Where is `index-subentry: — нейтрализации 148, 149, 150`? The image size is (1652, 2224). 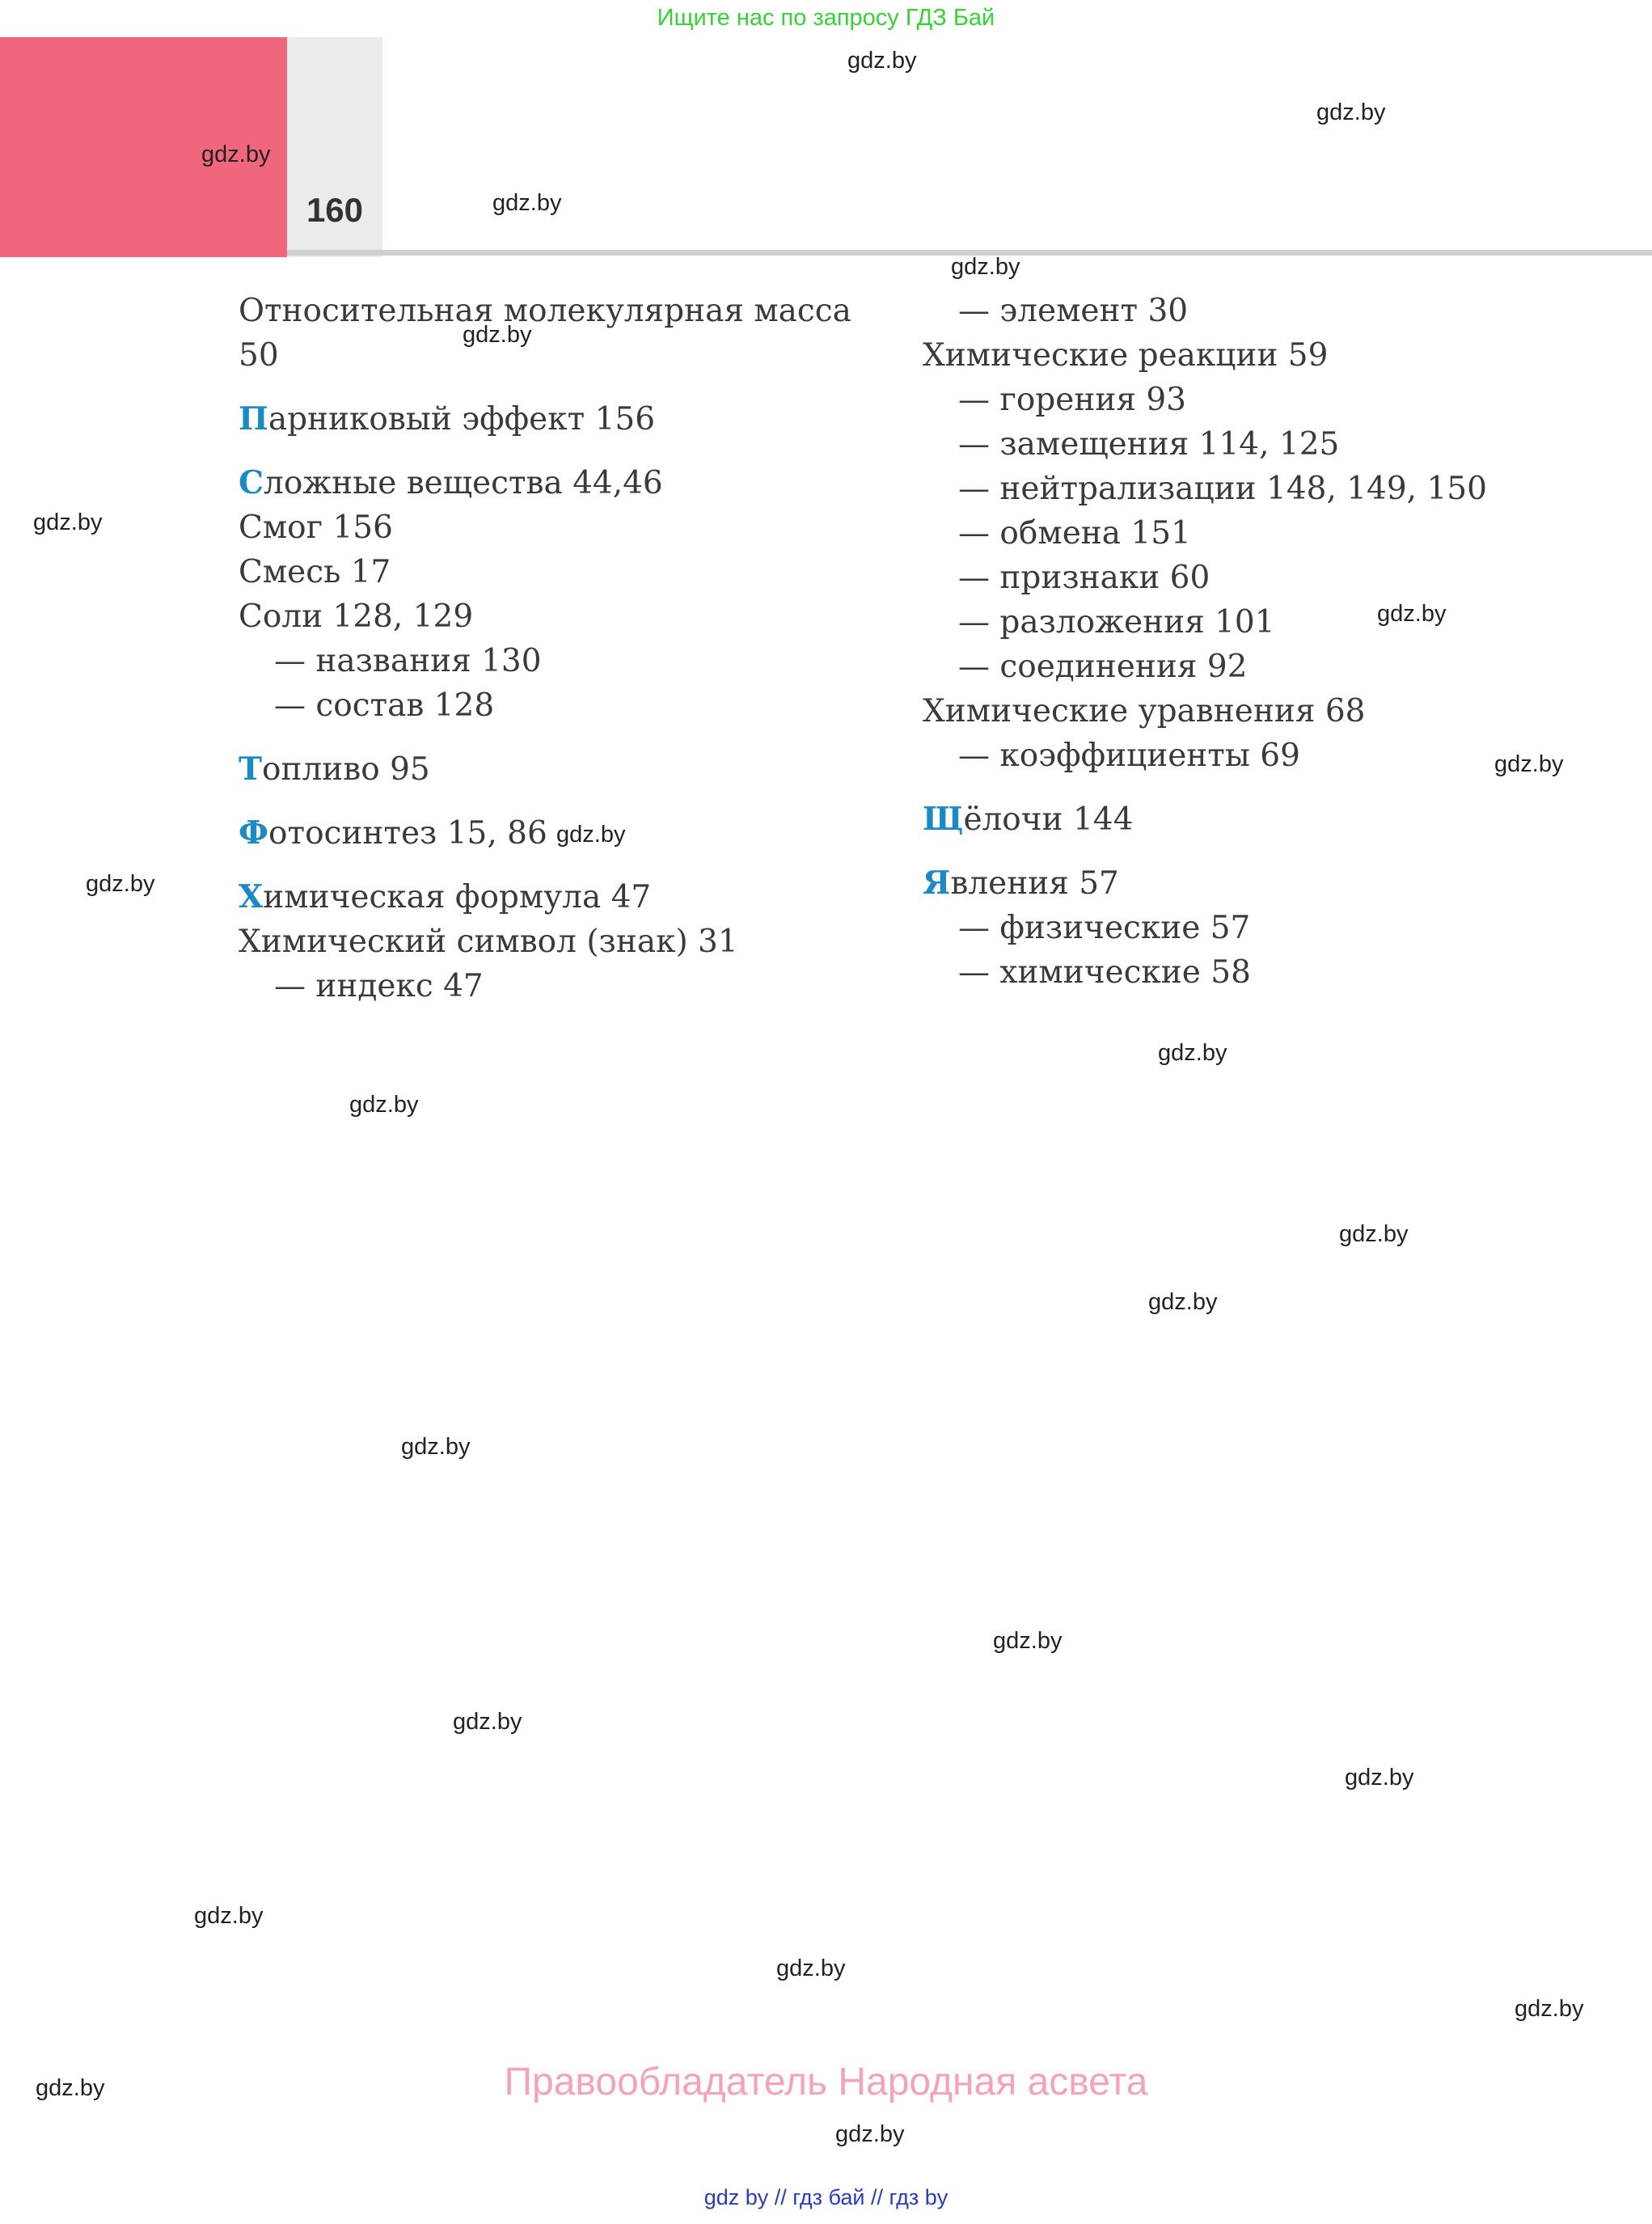
index-subentry: — нейтрализации 148, 149, 150 is located at coordinates (1278, 489).